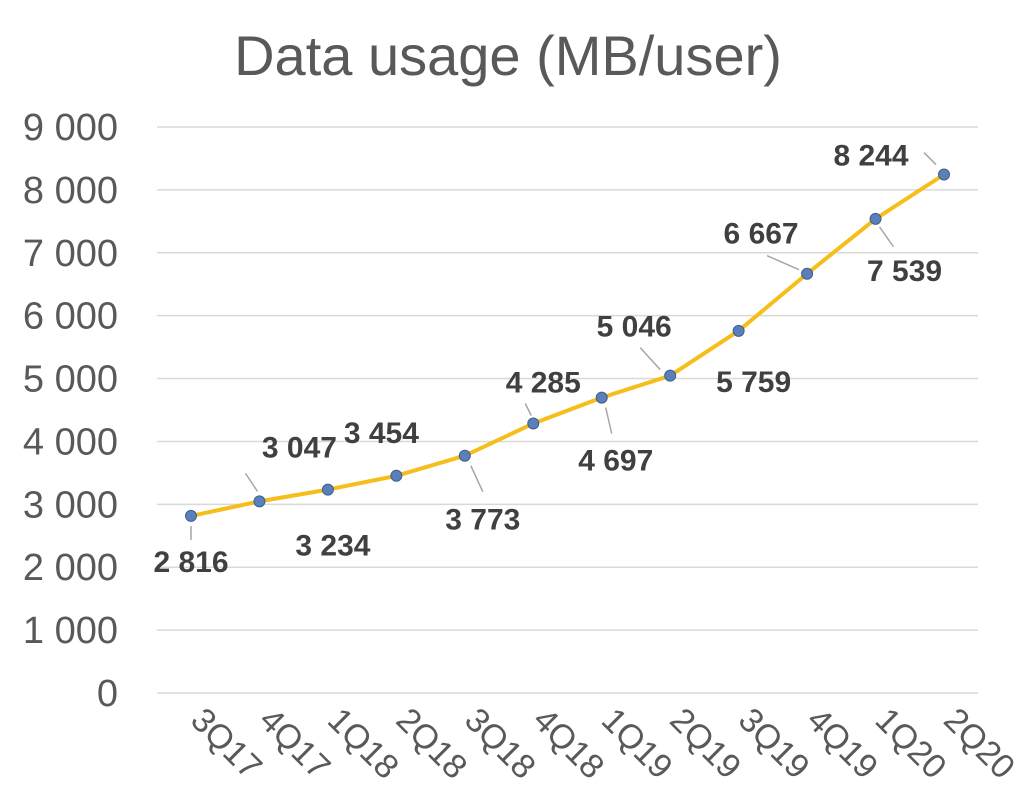  I want to click on y-tick-label: 9 000, so click(70, 128).